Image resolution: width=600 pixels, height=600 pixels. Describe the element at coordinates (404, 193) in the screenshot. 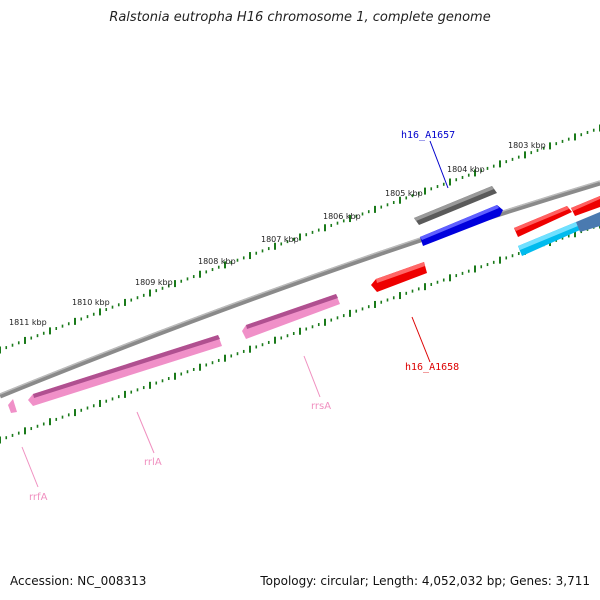

I see `kbp-label-1805: 1805 kbp` at that location.